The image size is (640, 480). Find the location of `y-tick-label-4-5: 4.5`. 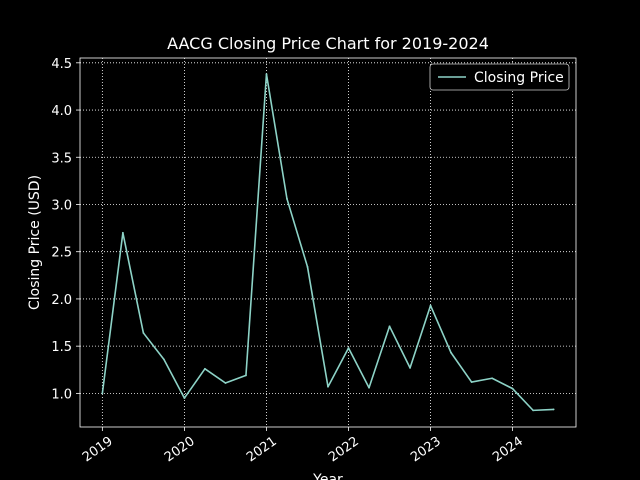

y-tick-label-4-5: 4.5 is located at coordinates (61, 64).